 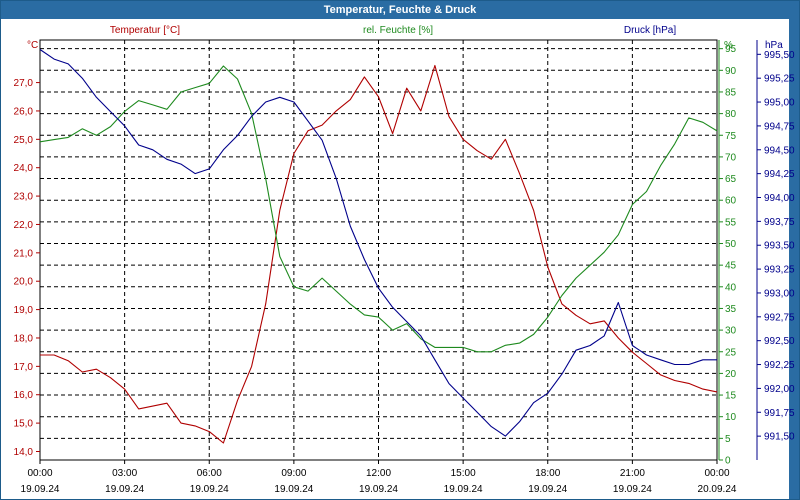 I want to click on x-tick-date: 20.09.24, so click(x=717, y=489).